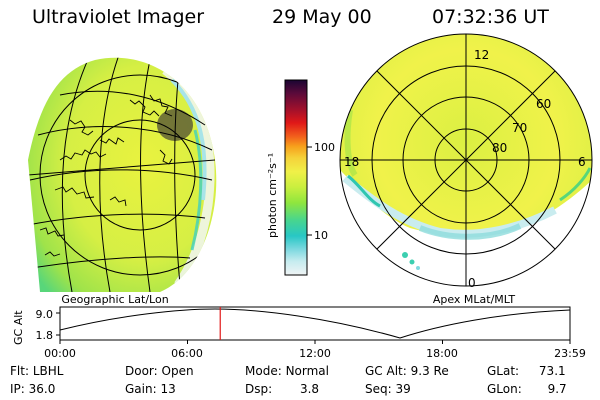  I want to click on altitude-xtick-1200: 12:00, so click(315, 353).